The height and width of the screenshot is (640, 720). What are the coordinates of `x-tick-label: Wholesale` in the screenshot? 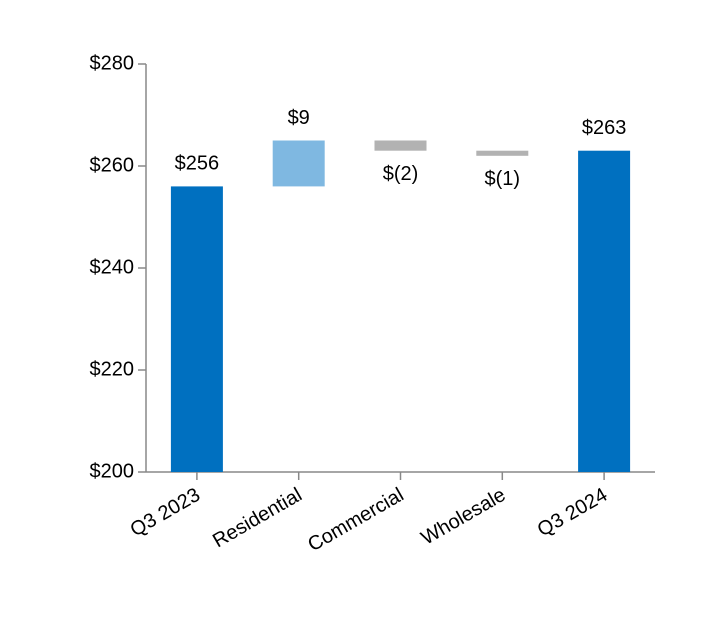 It's located at (464, 517).